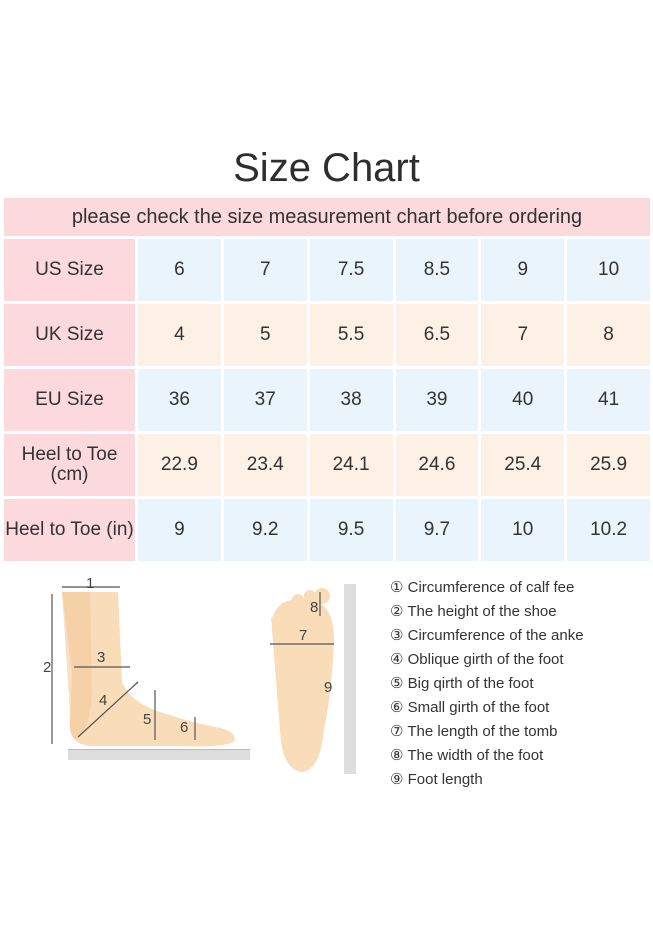  Describe the element at coordinates (90, 583) in the screenshot. I see `label-1: 1` at that location.